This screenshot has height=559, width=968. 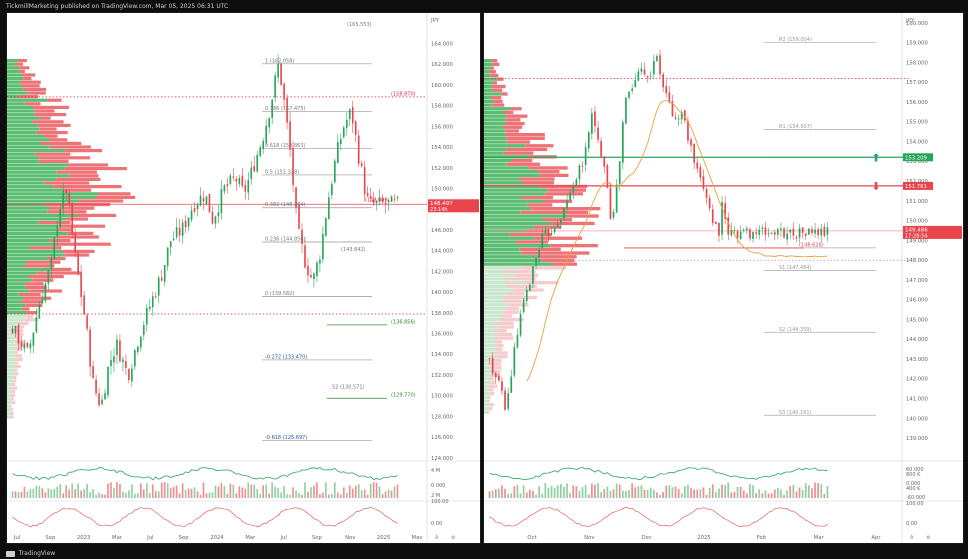 I want to click on level-price-badge, so click(x=918, y=157).